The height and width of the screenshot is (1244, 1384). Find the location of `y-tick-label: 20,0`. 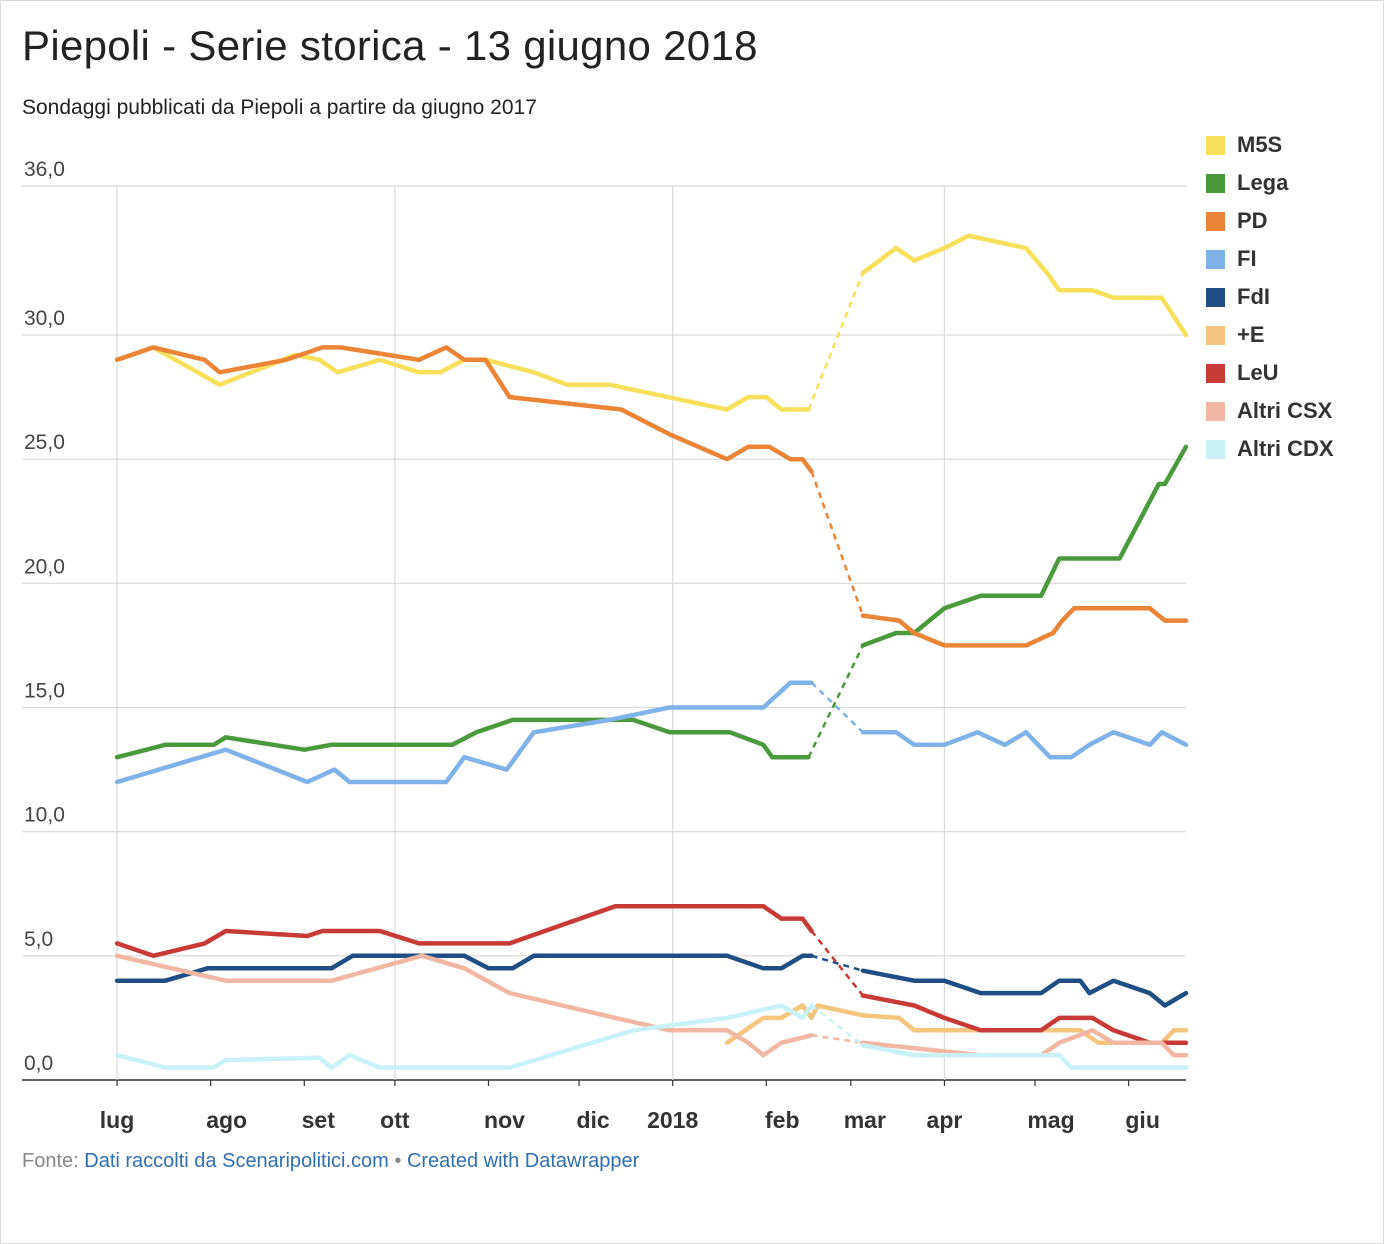

y-tick-label: 20,0 is located at coordinates (44, 566).